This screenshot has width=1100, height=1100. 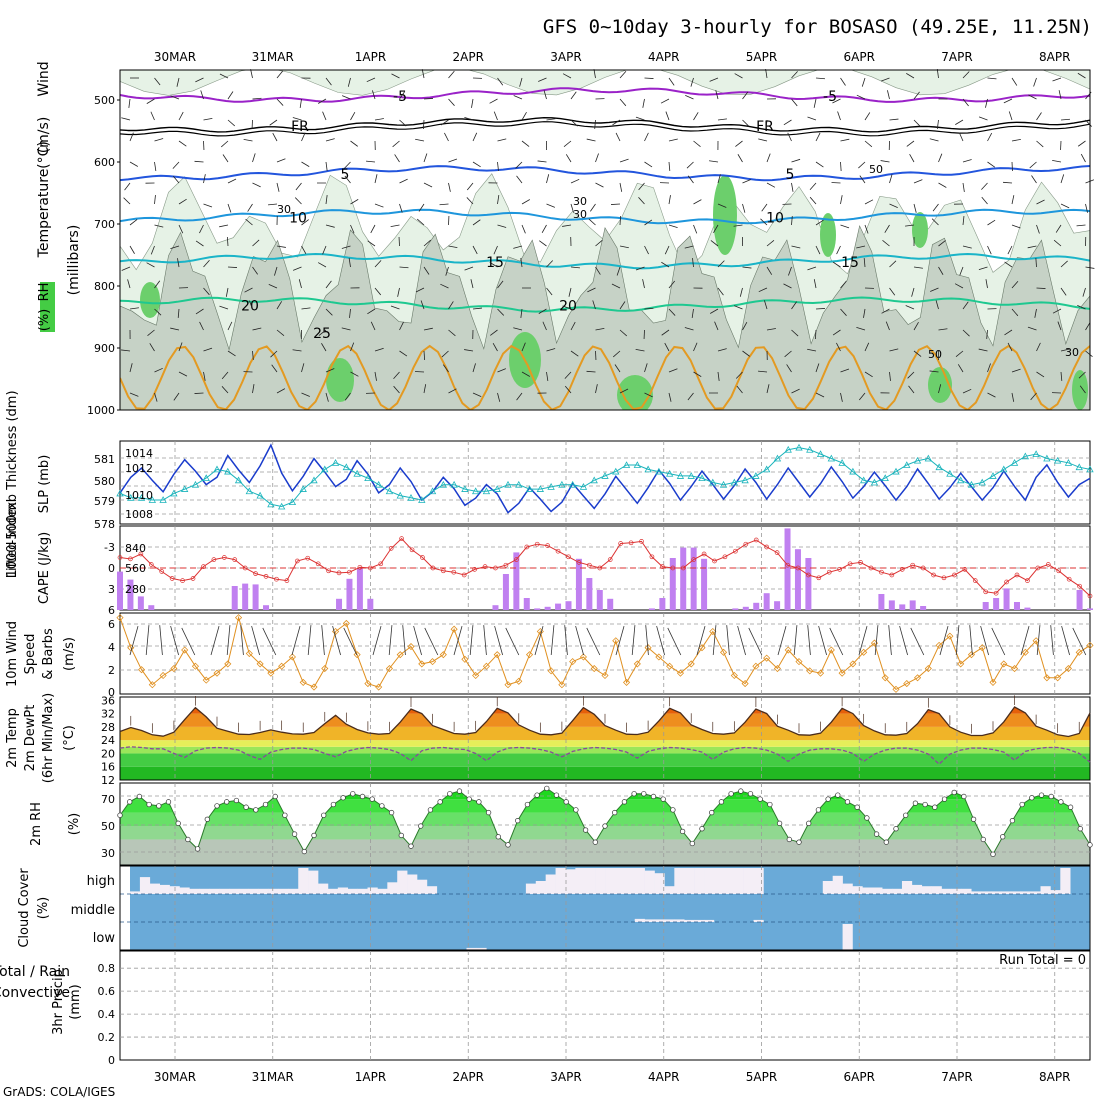 I want to click on y-tick: 16, so click(x=108, y=767).